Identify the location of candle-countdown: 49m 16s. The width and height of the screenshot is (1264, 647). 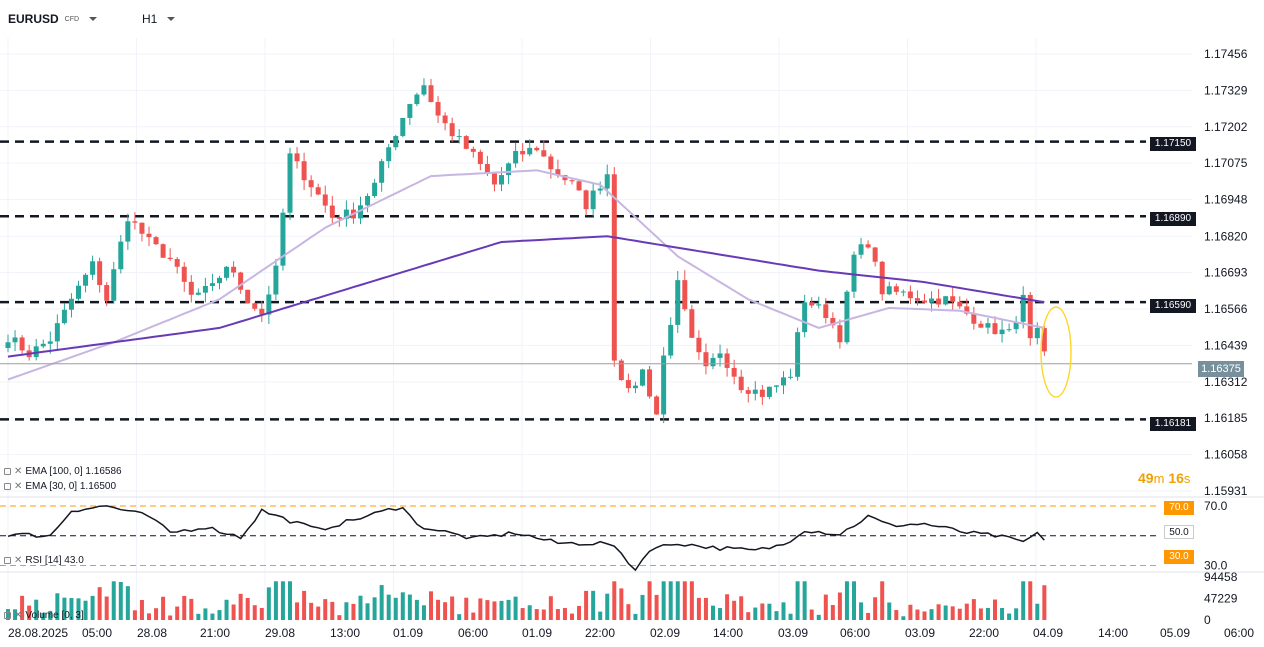
(1164, 478).